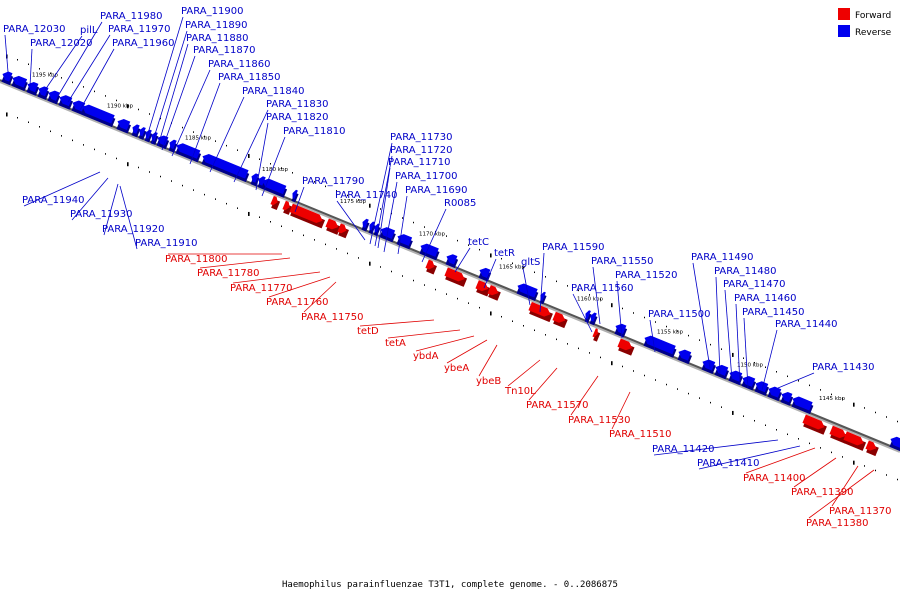  Describe the element at coordinates (395, 343) in the screenshot. I see `gene-label: tetA` at that location.